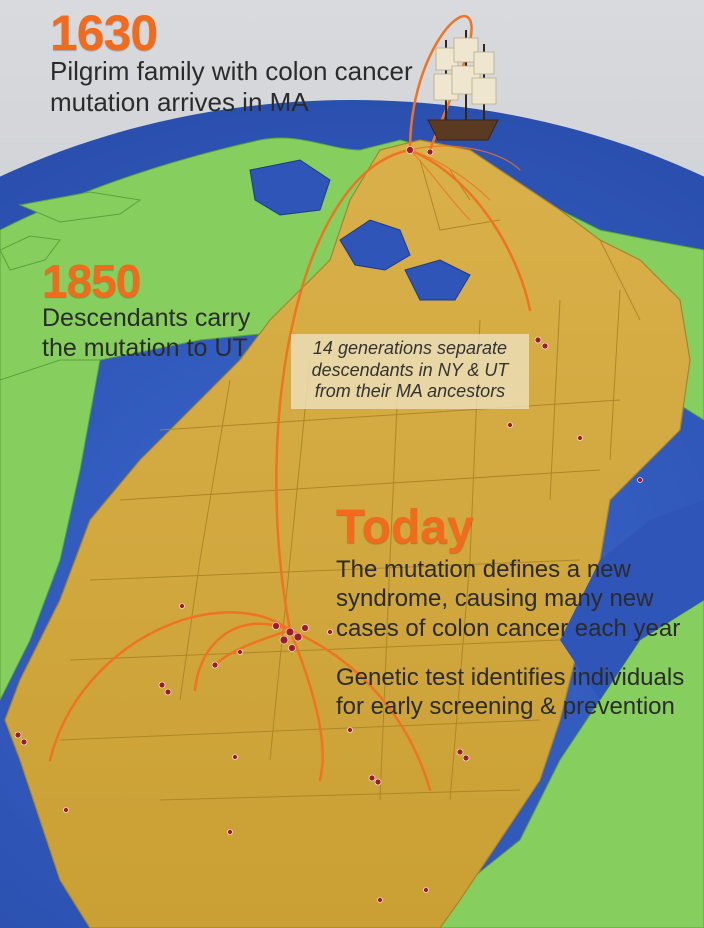 Image resolution: width=704 pixels, height=928 pixels. I want to click on arc-ma-to-ut, so click(343, 390).